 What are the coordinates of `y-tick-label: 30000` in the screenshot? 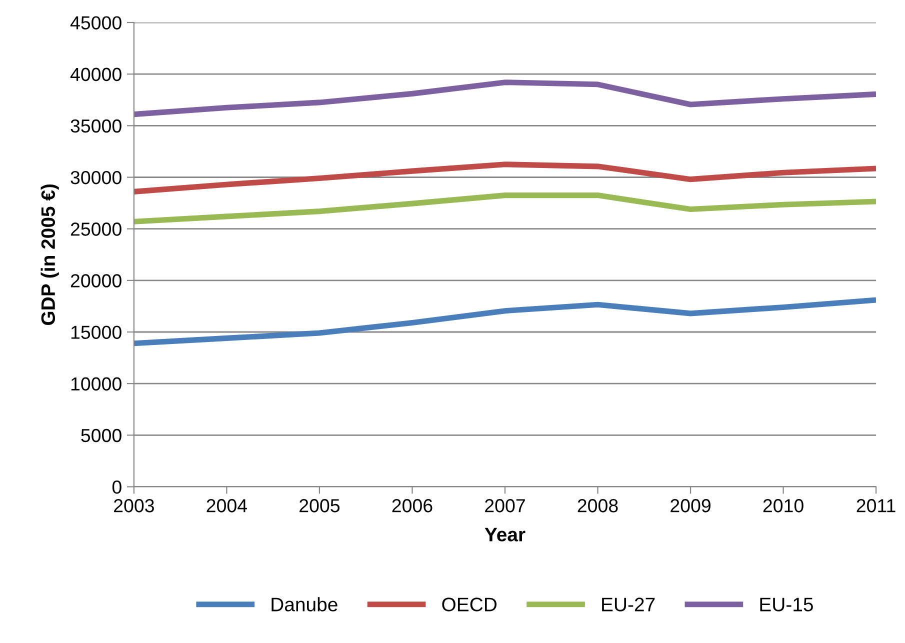 It's located at (96, 177).